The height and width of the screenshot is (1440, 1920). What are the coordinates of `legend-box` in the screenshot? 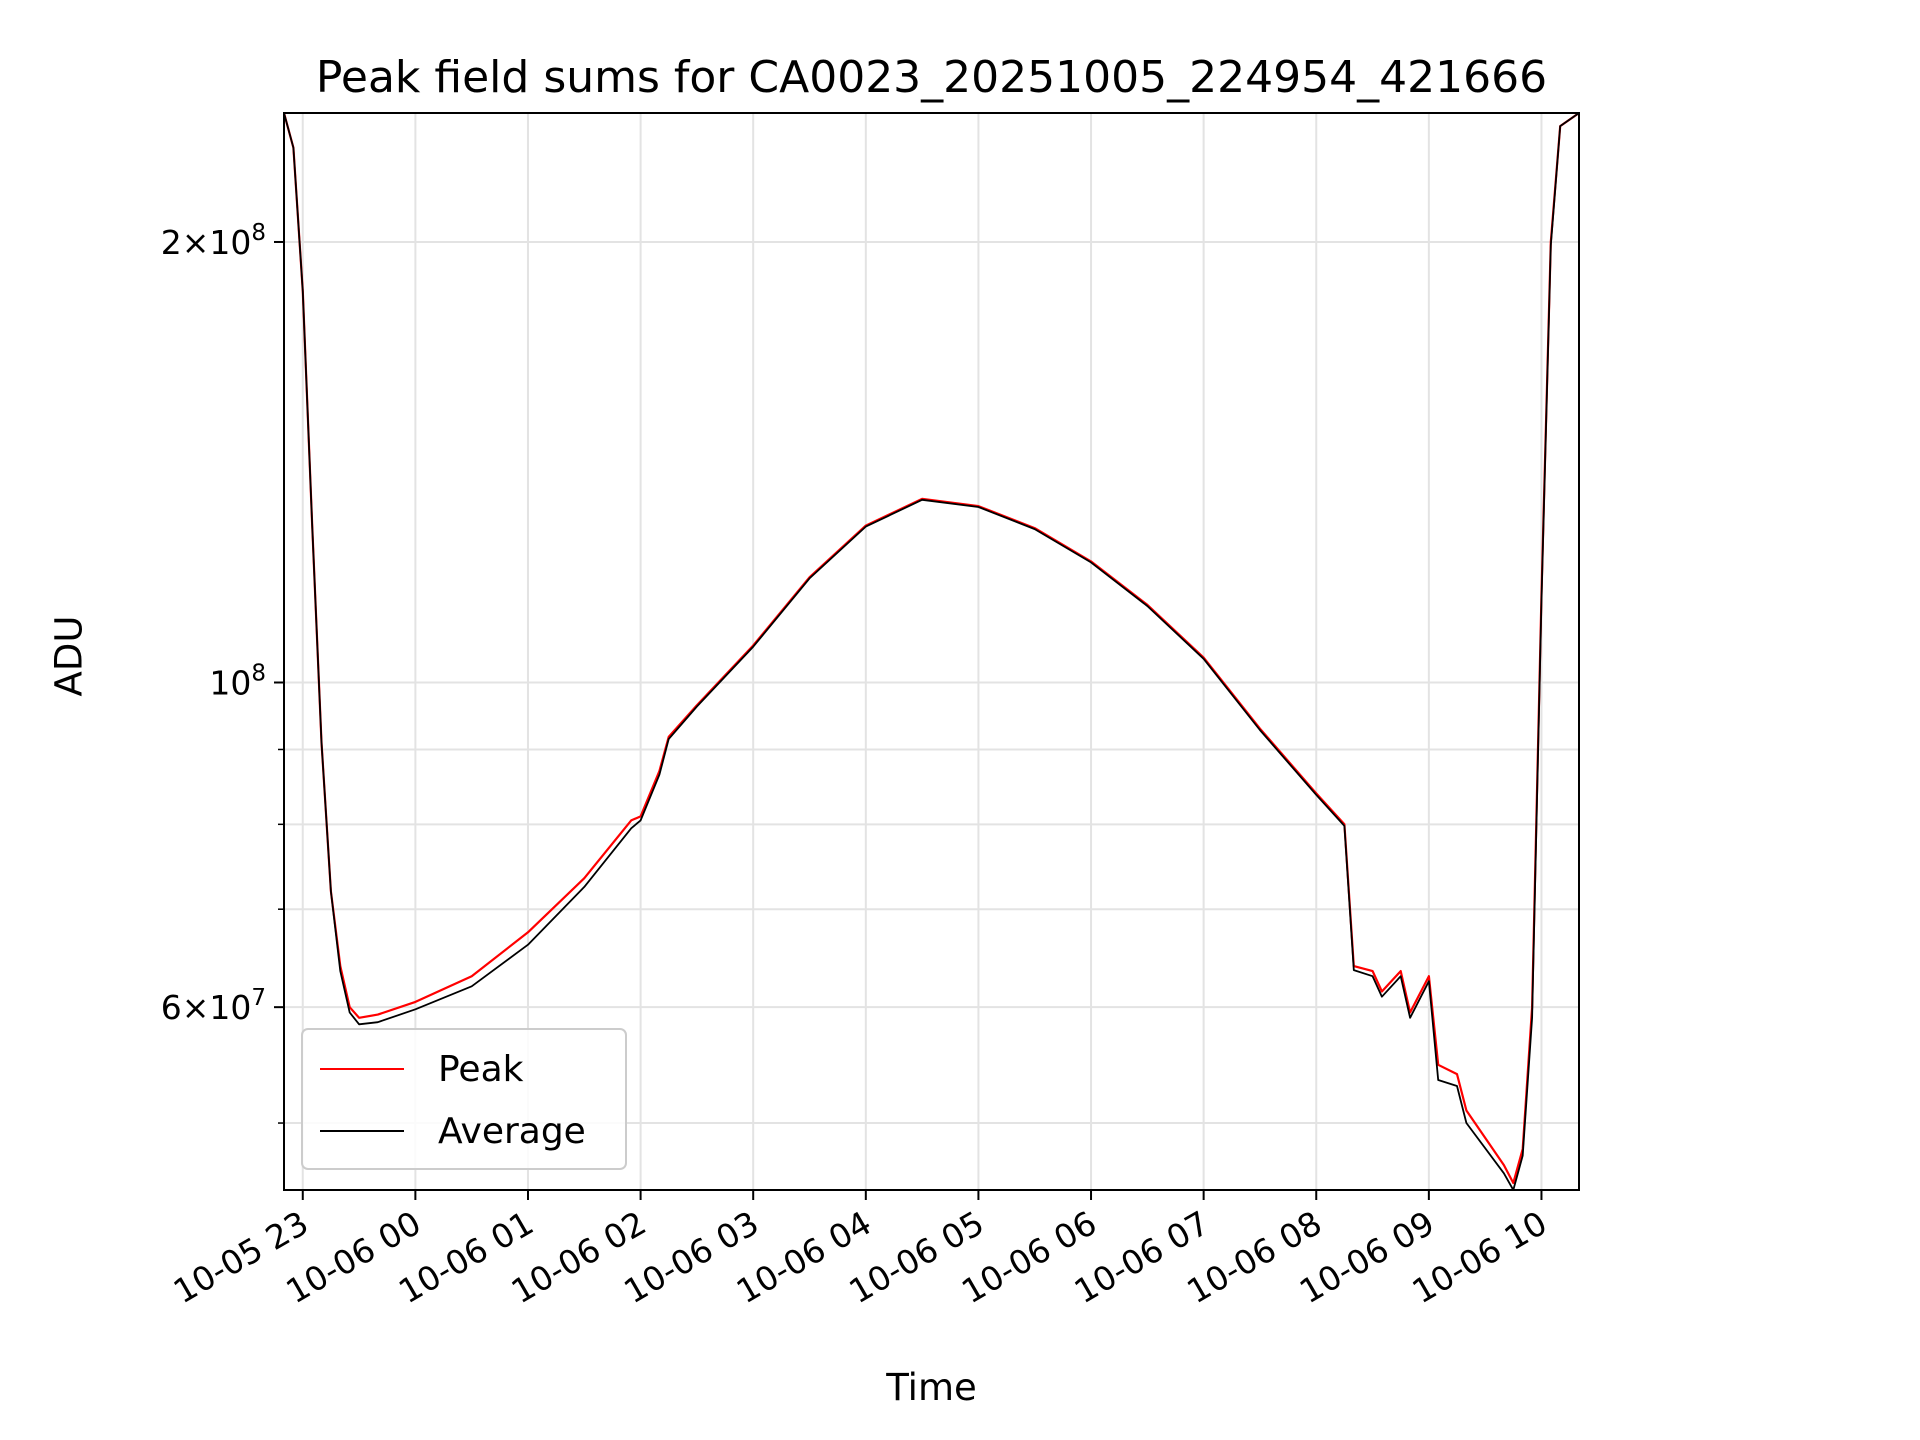 It's located at (464, 1099).